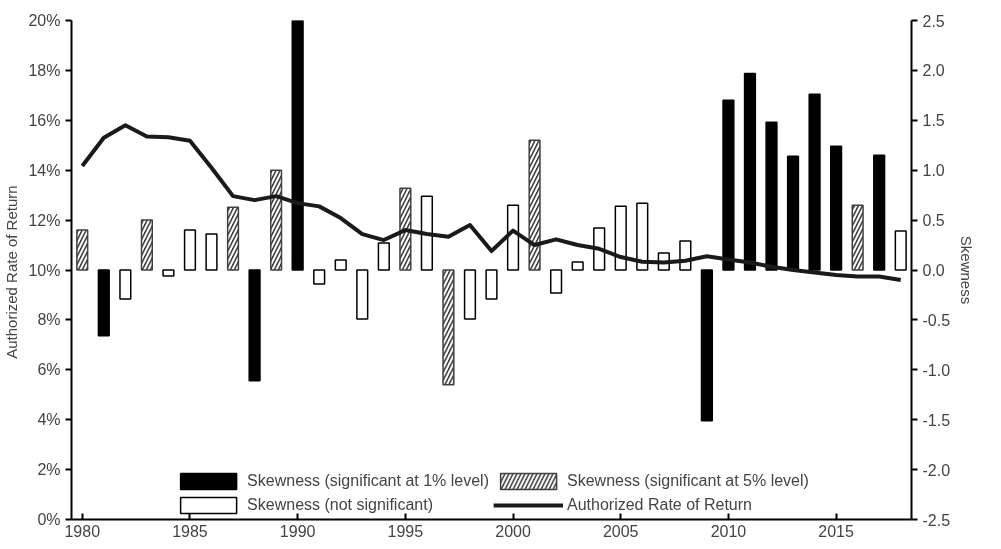 The width and height of the screenshot is (1001, 549). What do you see at coordinates (933, 21) in the screenshot?
I see `y2-tick-label: 2.5` at bounding box center [933, 21].